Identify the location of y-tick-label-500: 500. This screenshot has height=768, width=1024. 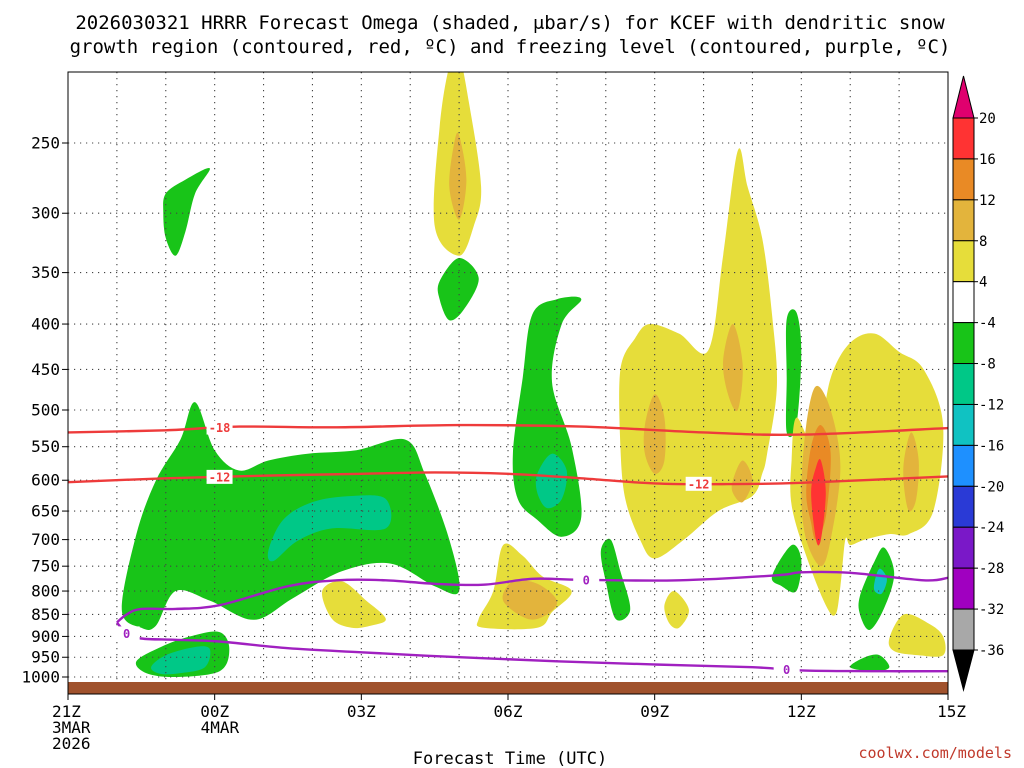
(45, 410).